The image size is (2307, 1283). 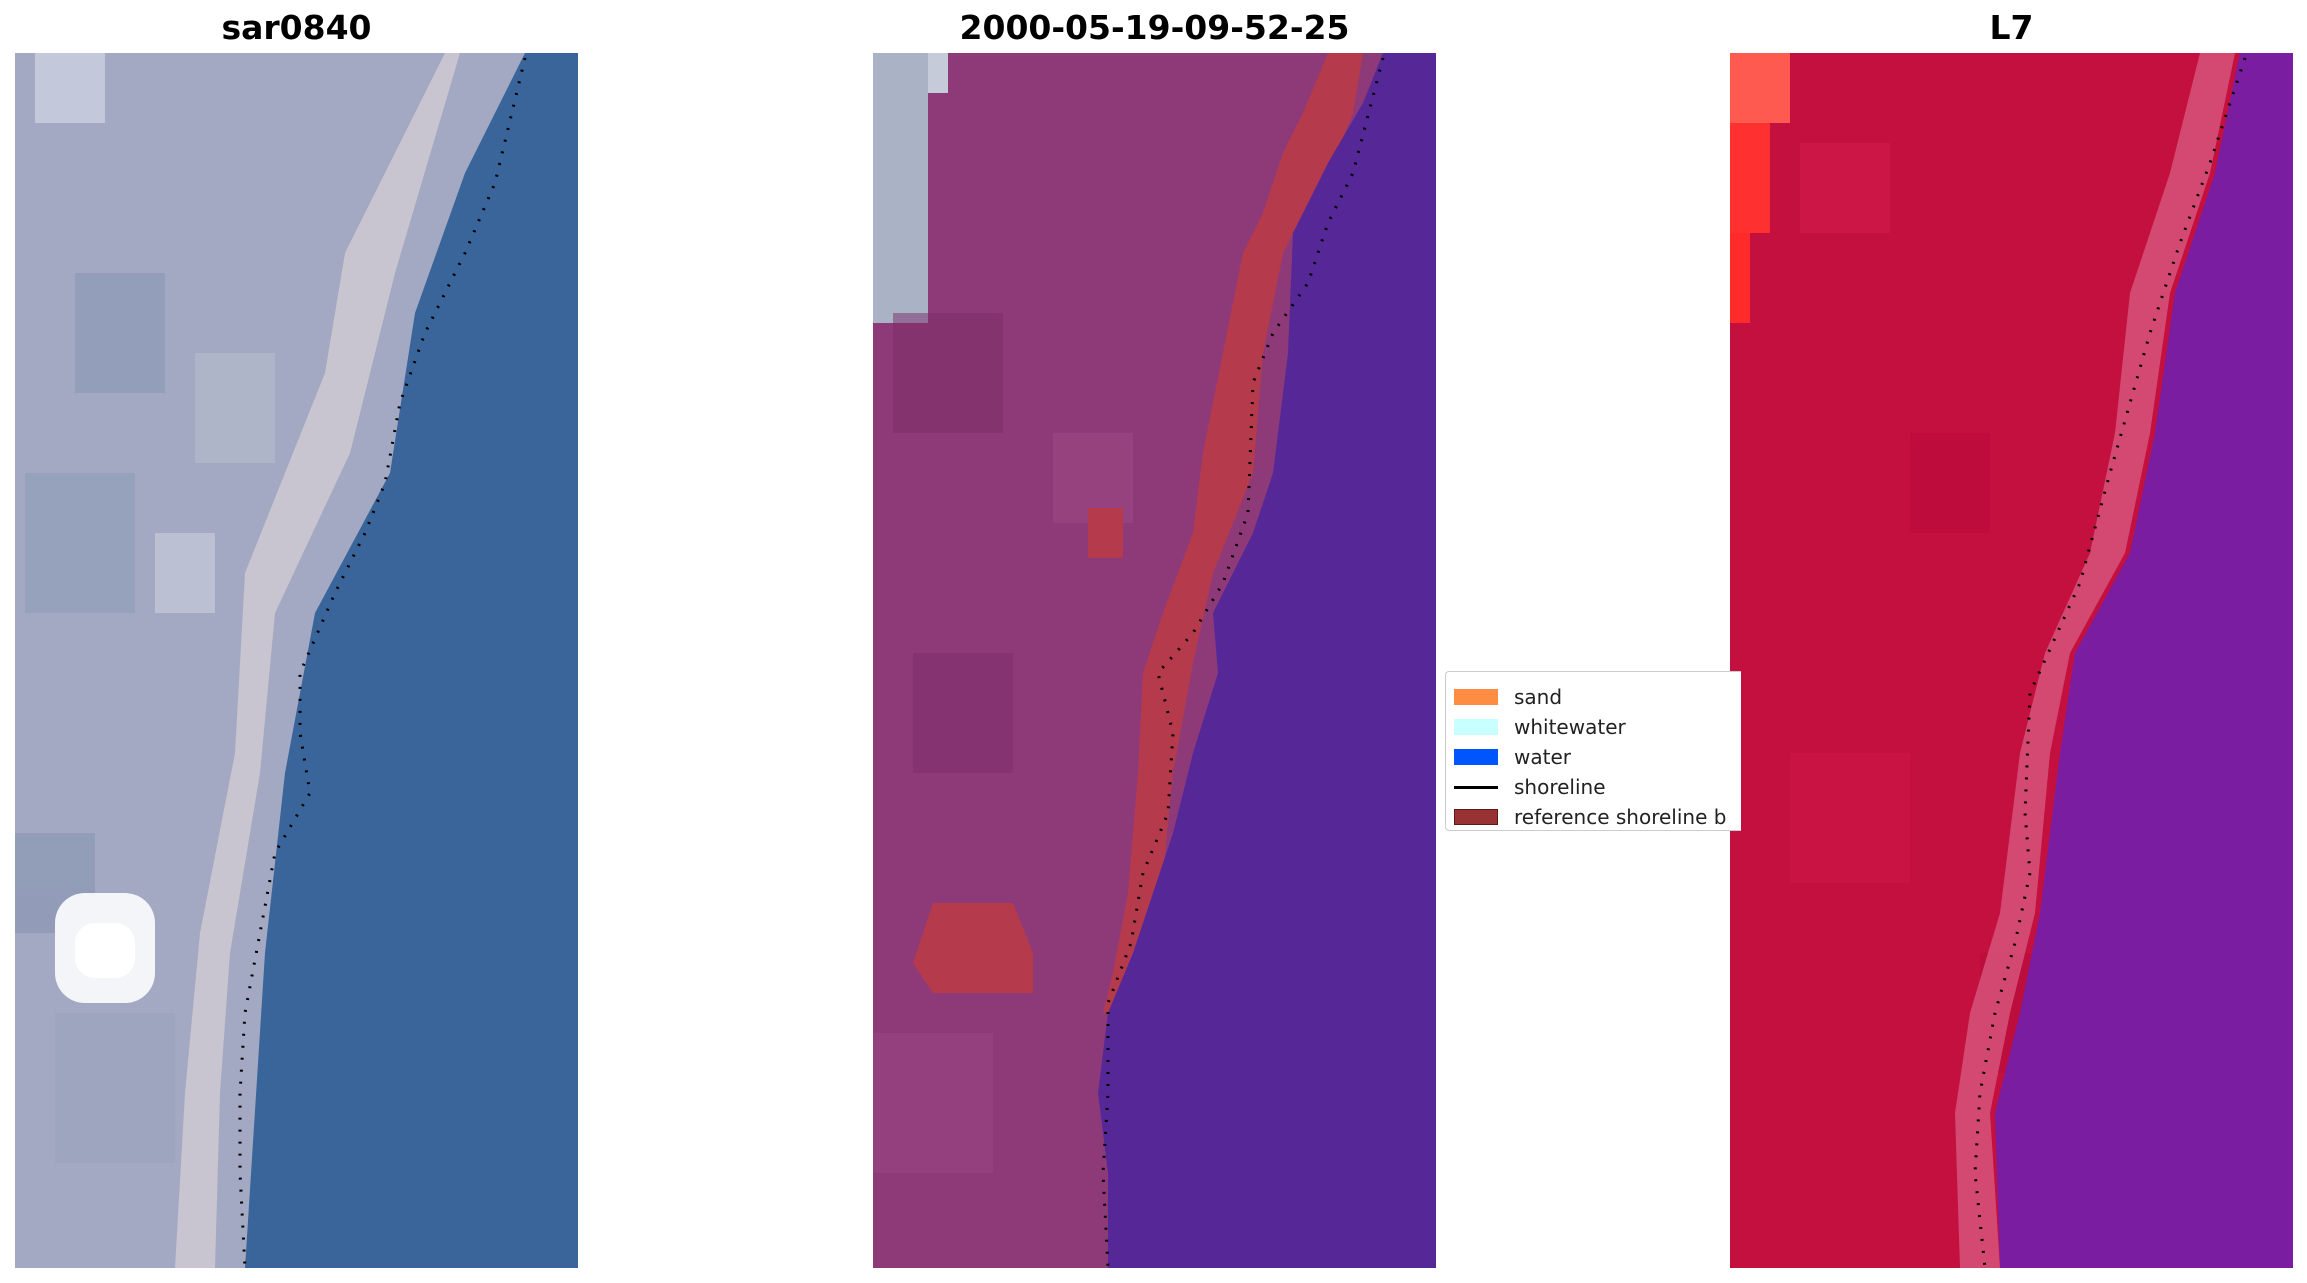 I want to click on legend-item-sand: sand, so click(x=1508, y=697).